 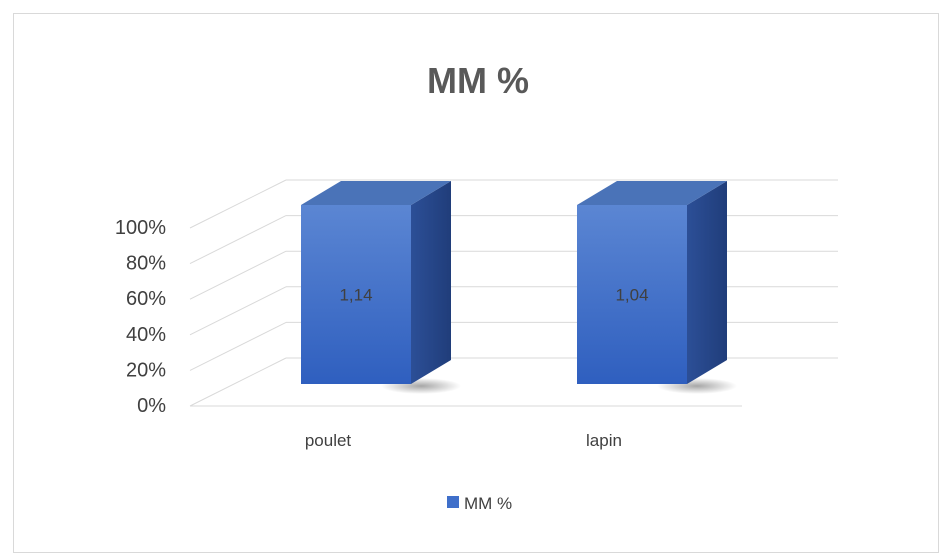 I want to click on data-label: 1,14, so click(x=355, y=295).